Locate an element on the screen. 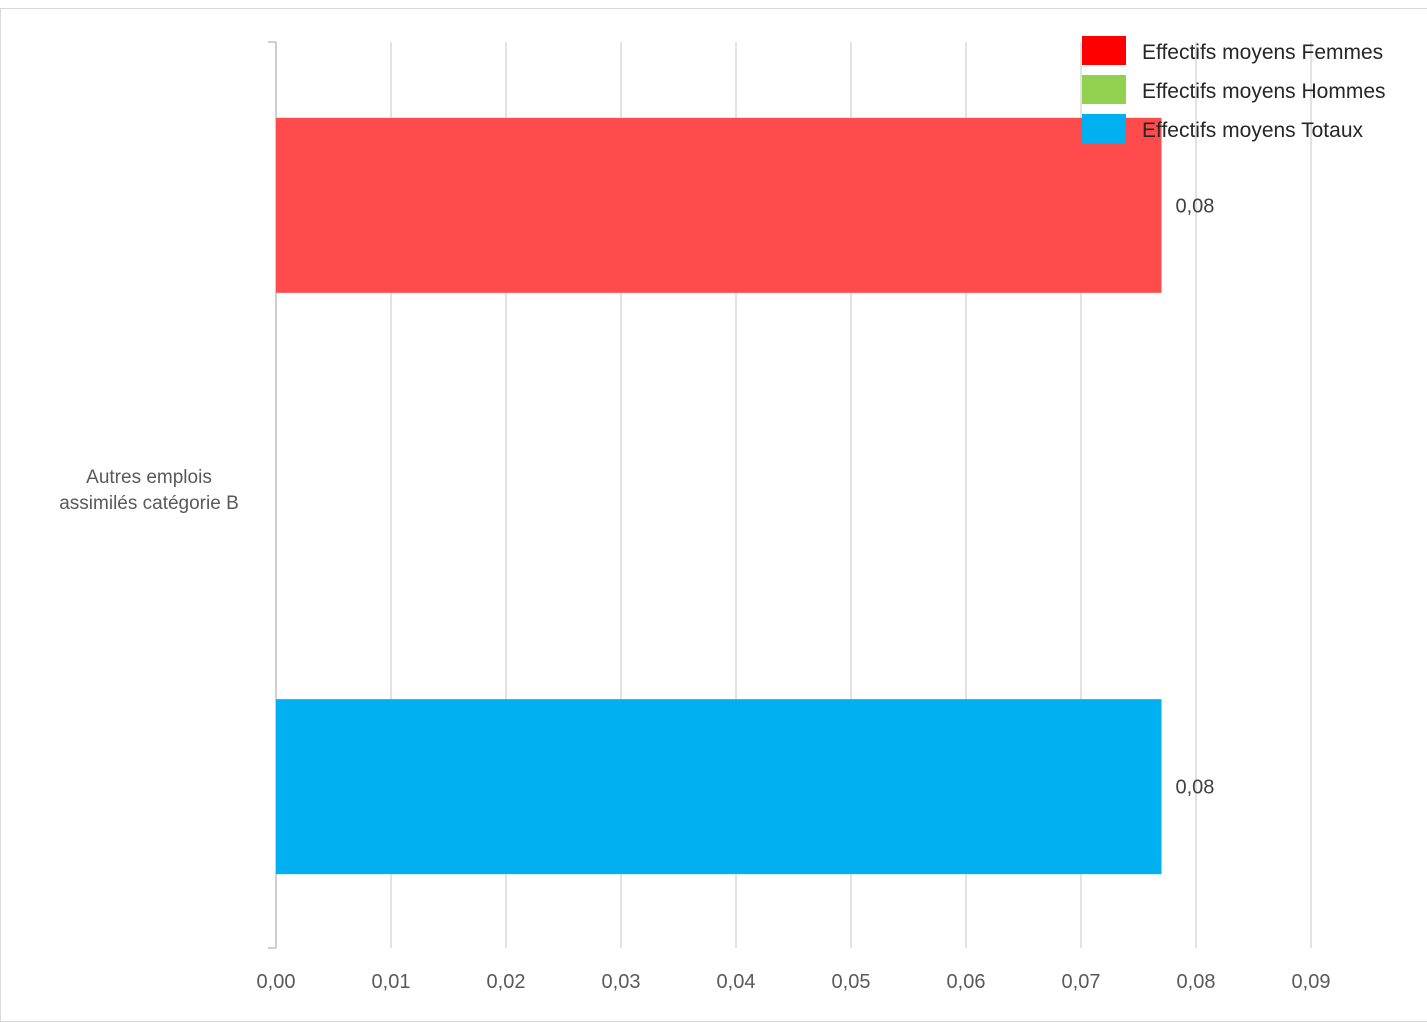 Image resolution: width=1427 pixels, height=1022 pixels. legend-entry: Effectifs moyens Femmes is located at coordinates (1262, 52).